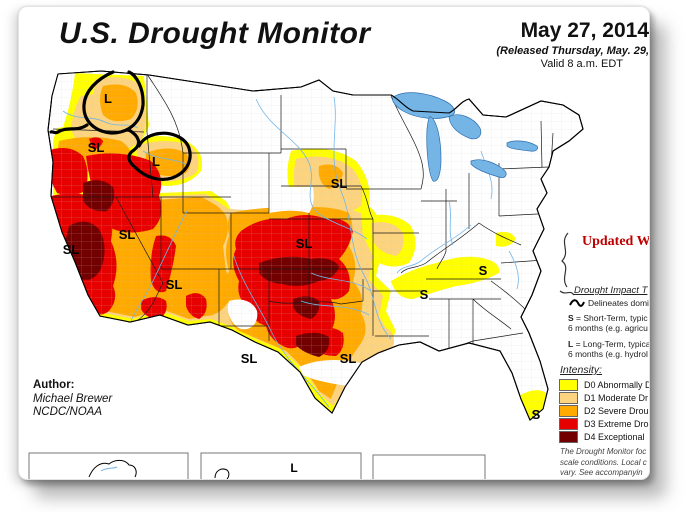  I want to click on legend-row-d1: D1 Moderate Dr, so click(604, 397).